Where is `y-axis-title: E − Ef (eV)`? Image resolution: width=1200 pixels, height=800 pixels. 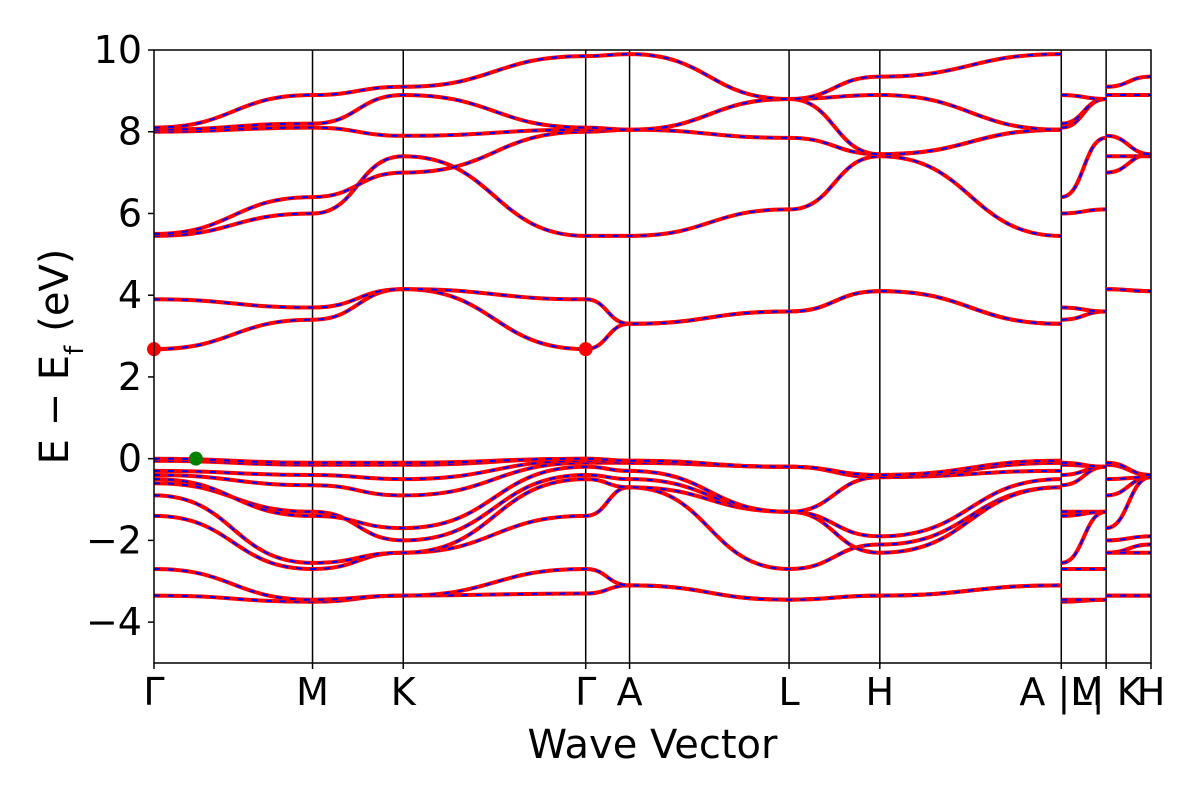
y-axis-title: E − Ef (eV) is located at coordinates (61, 357).